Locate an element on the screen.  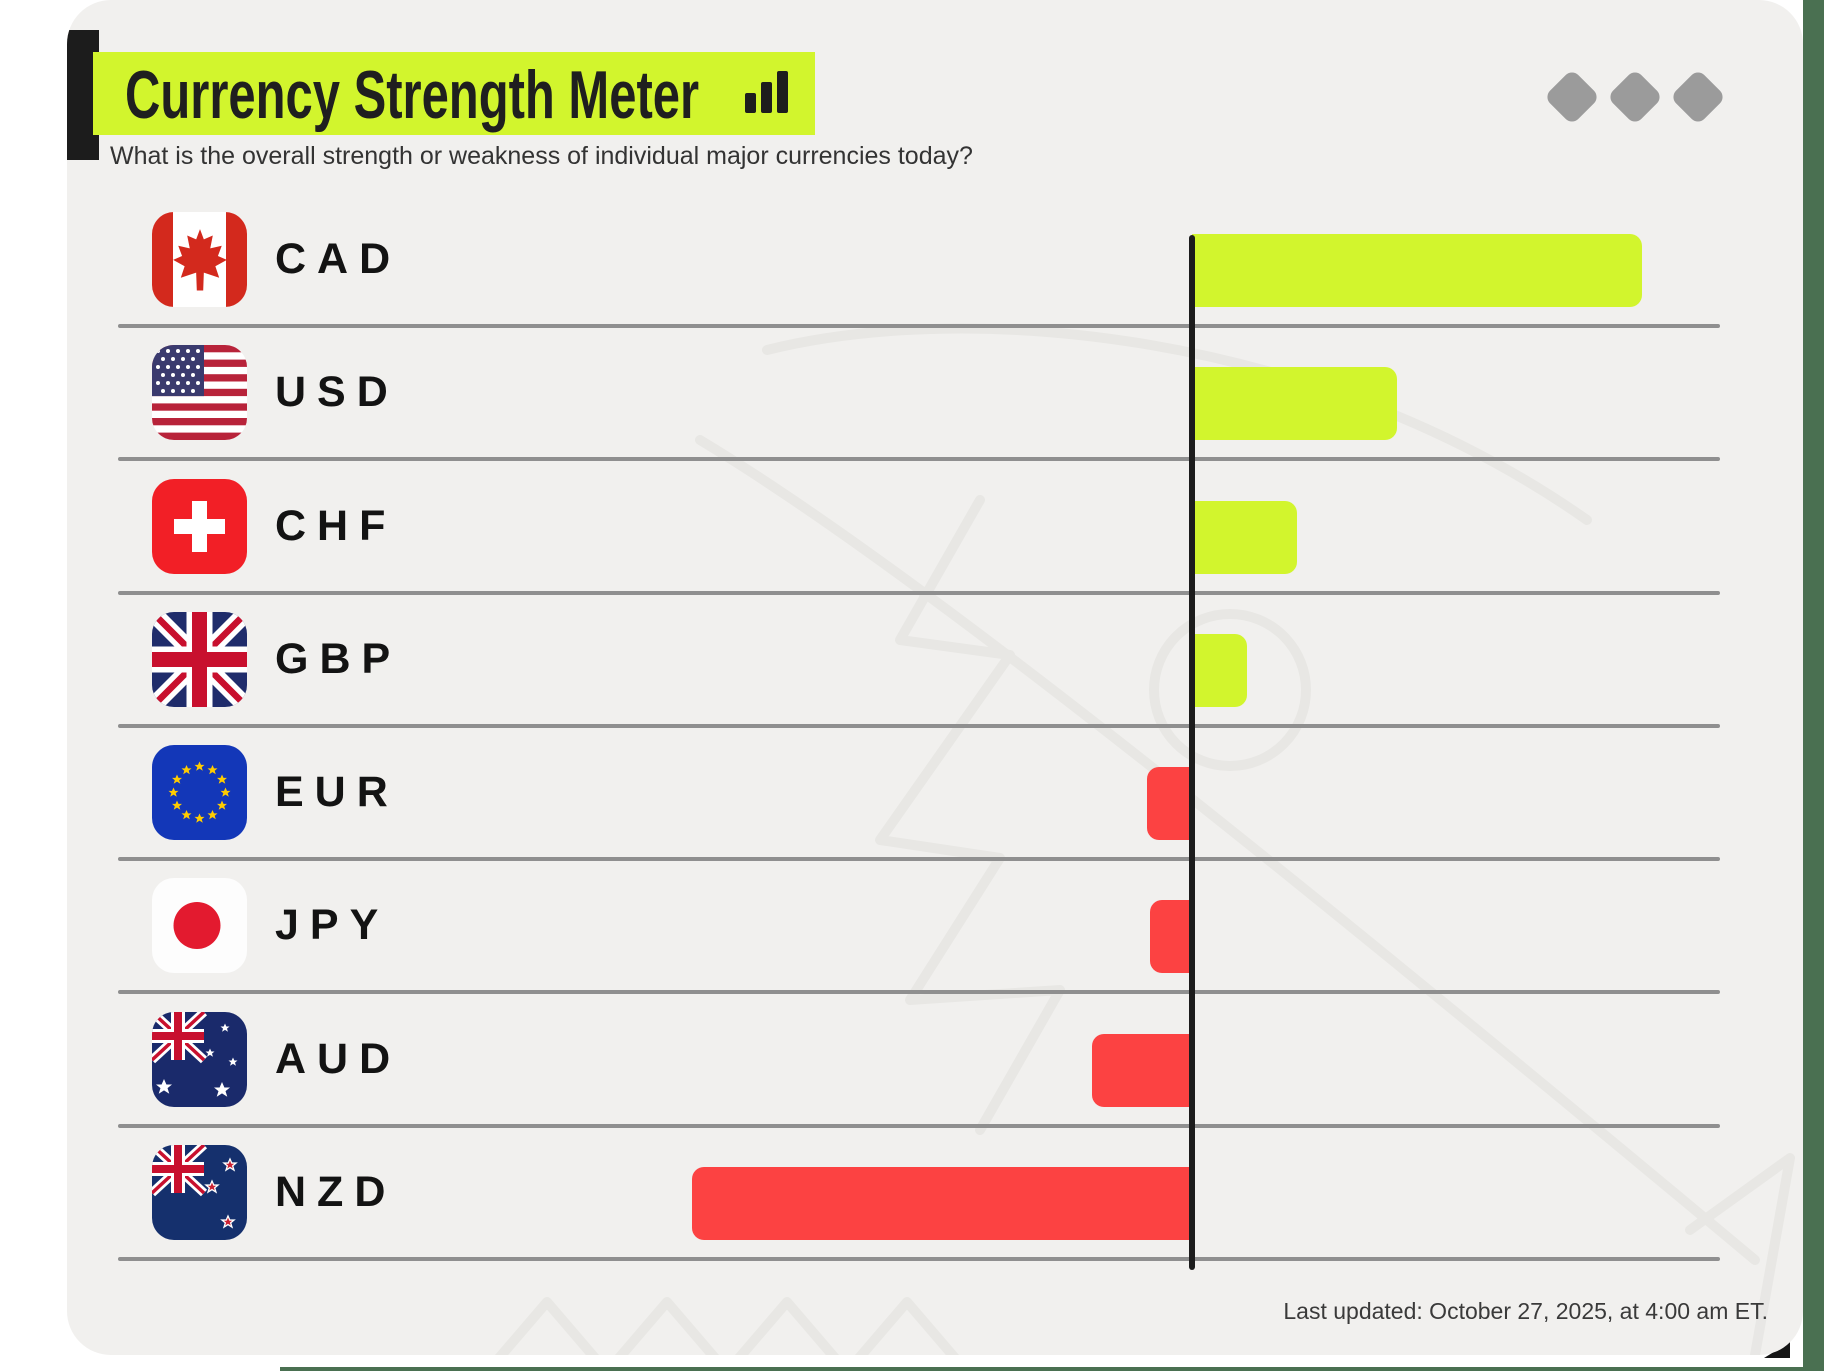
zero-axis-line is located at coordinates (1192, 752).